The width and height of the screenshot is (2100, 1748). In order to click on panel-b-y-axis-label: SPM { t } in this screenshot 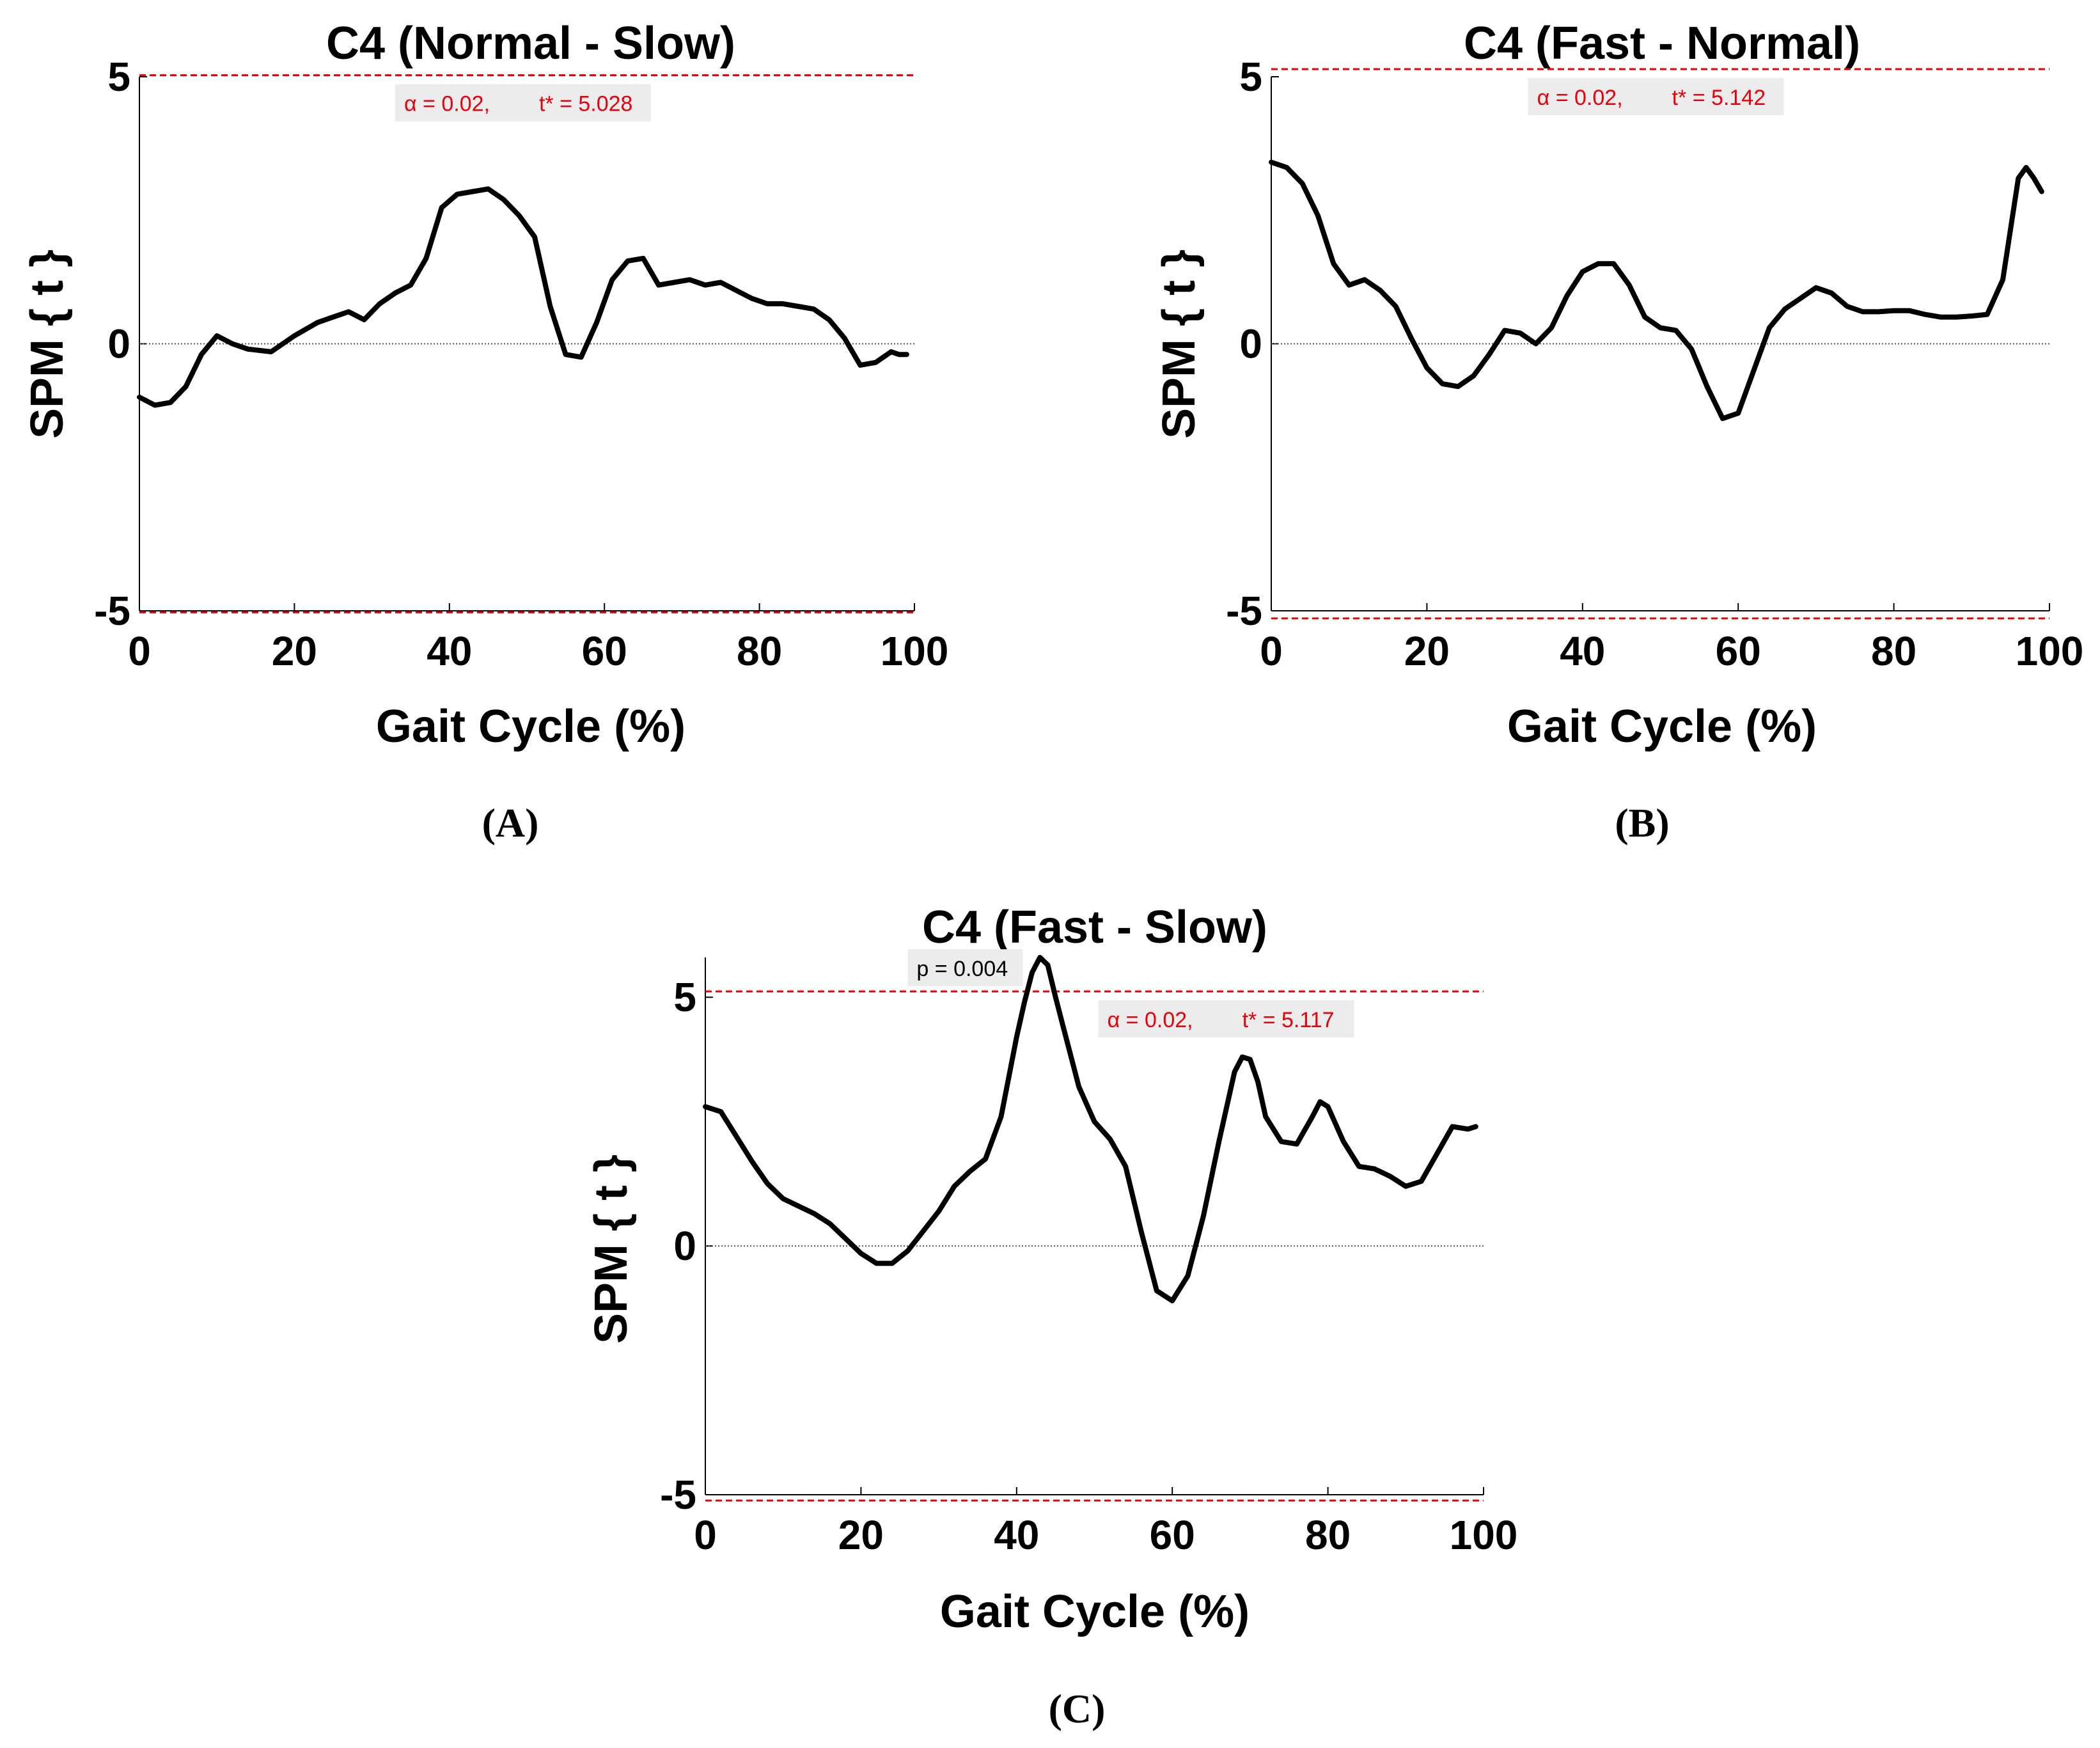, I will do `click(1179, 344)`.